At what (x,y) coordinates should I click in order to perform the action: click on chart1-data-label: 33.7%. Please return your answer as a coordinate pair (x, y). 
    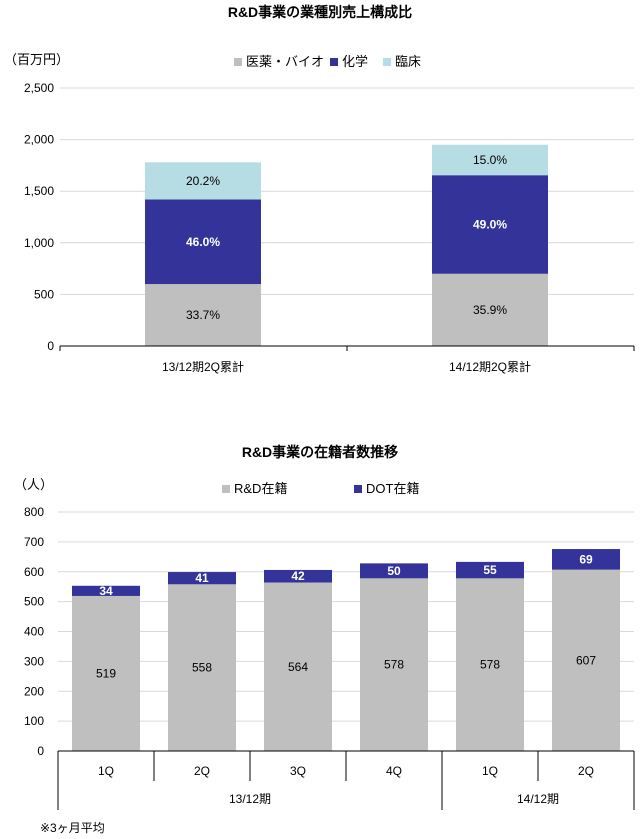
    Looking at the image, I should click on (203, 315).